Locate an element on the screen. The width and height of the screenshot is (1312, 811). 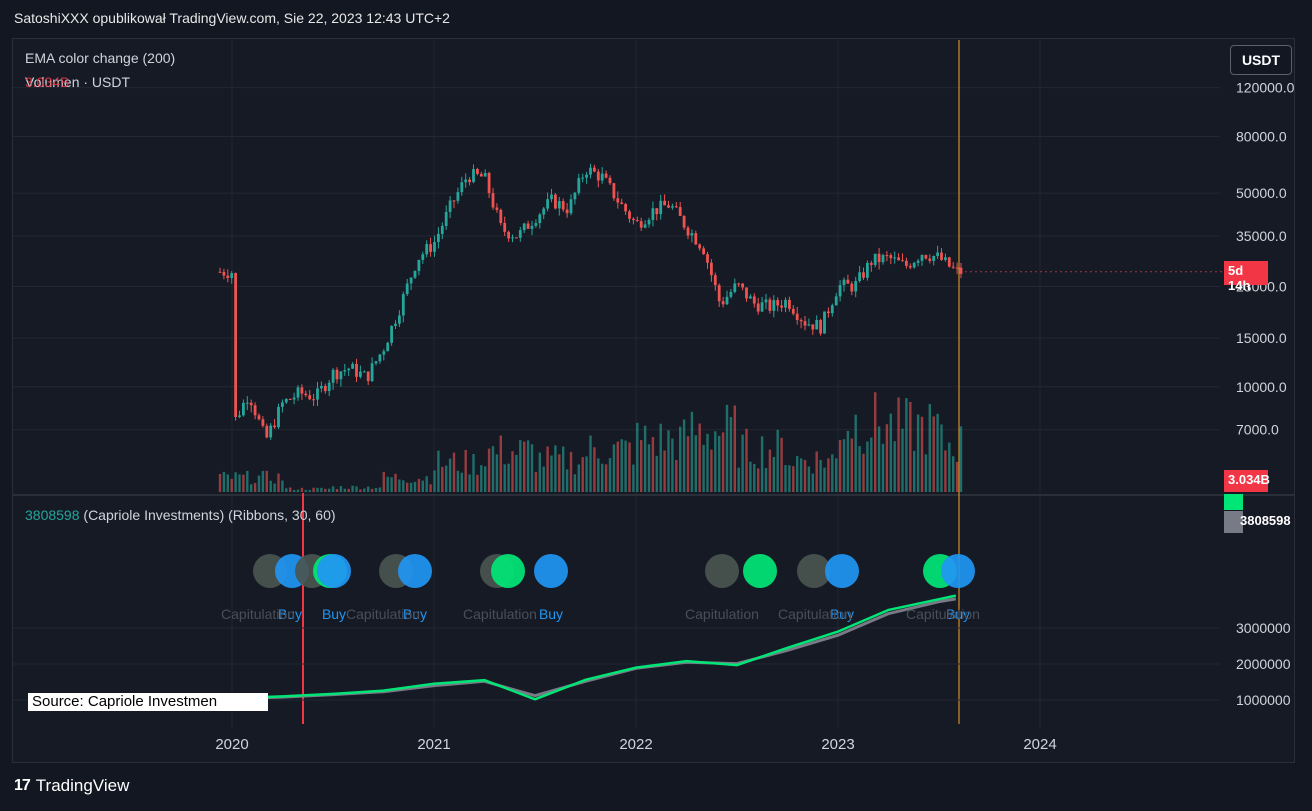
legend-volume-overlay: 3.034B is located at coordinates (47, 82).